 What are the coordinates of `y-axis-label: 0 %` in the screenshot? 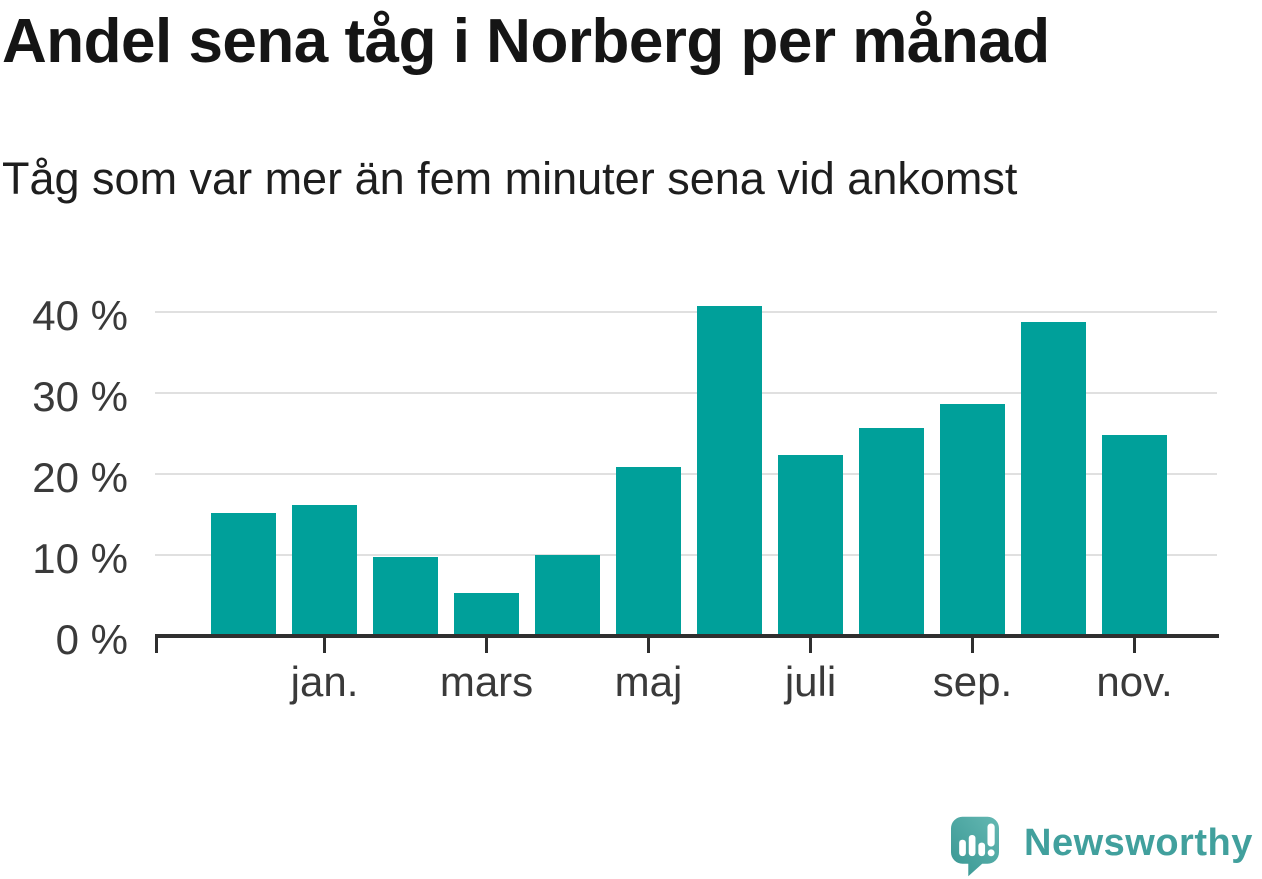 It's located at (91, 639).